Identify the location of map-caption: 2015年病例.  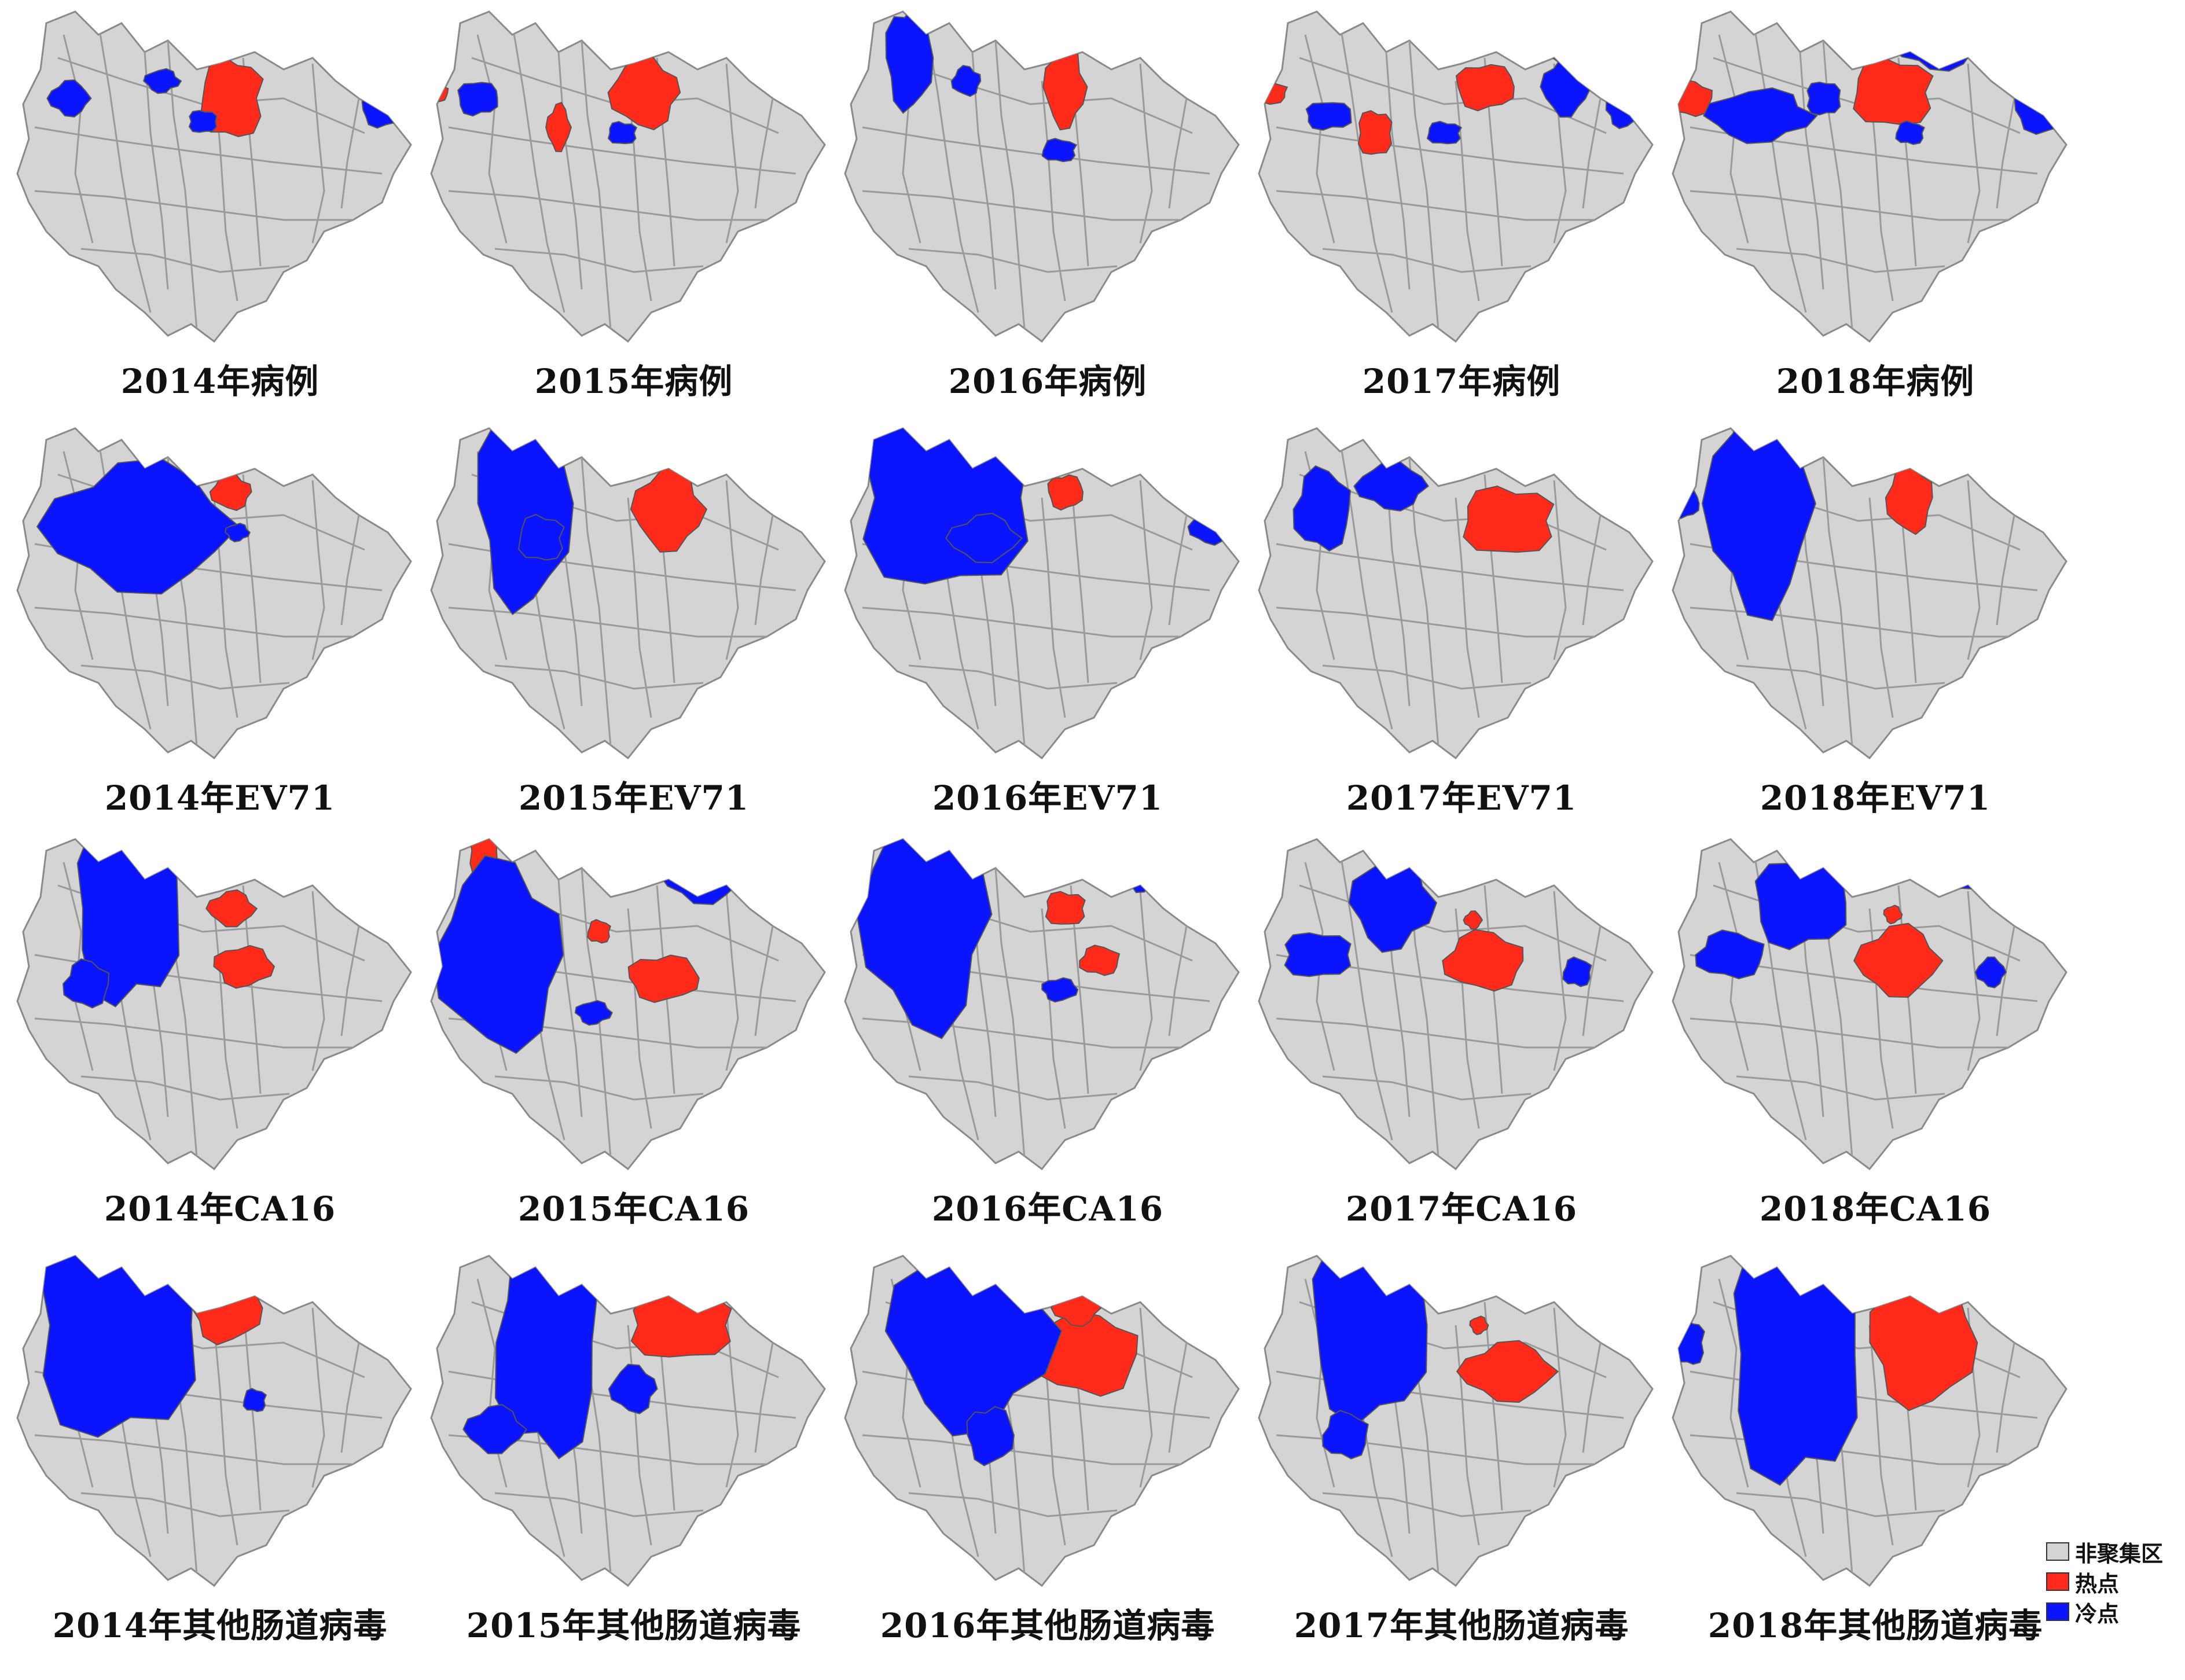
(634, 381).